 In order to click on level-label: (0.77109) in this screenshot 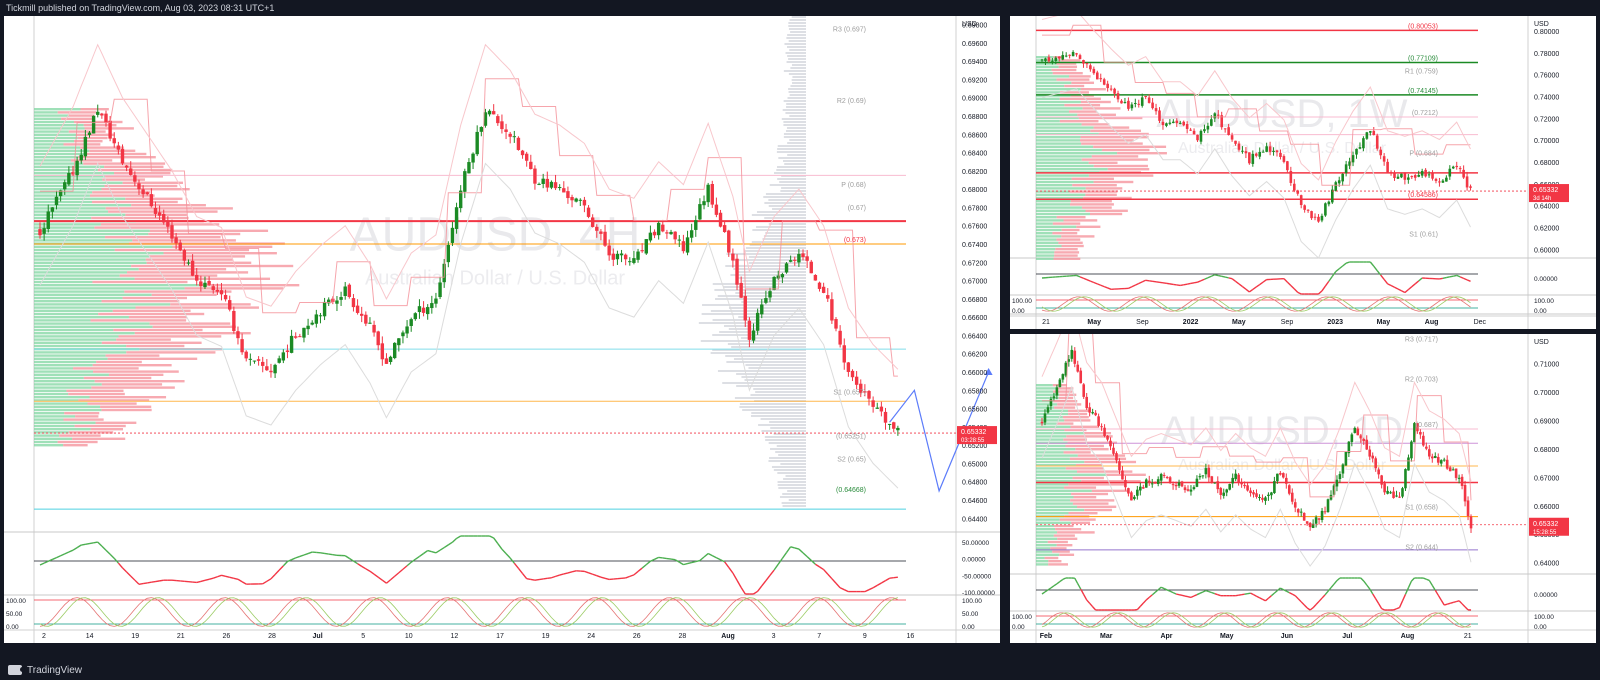, I will do `click(1423, 58)`.